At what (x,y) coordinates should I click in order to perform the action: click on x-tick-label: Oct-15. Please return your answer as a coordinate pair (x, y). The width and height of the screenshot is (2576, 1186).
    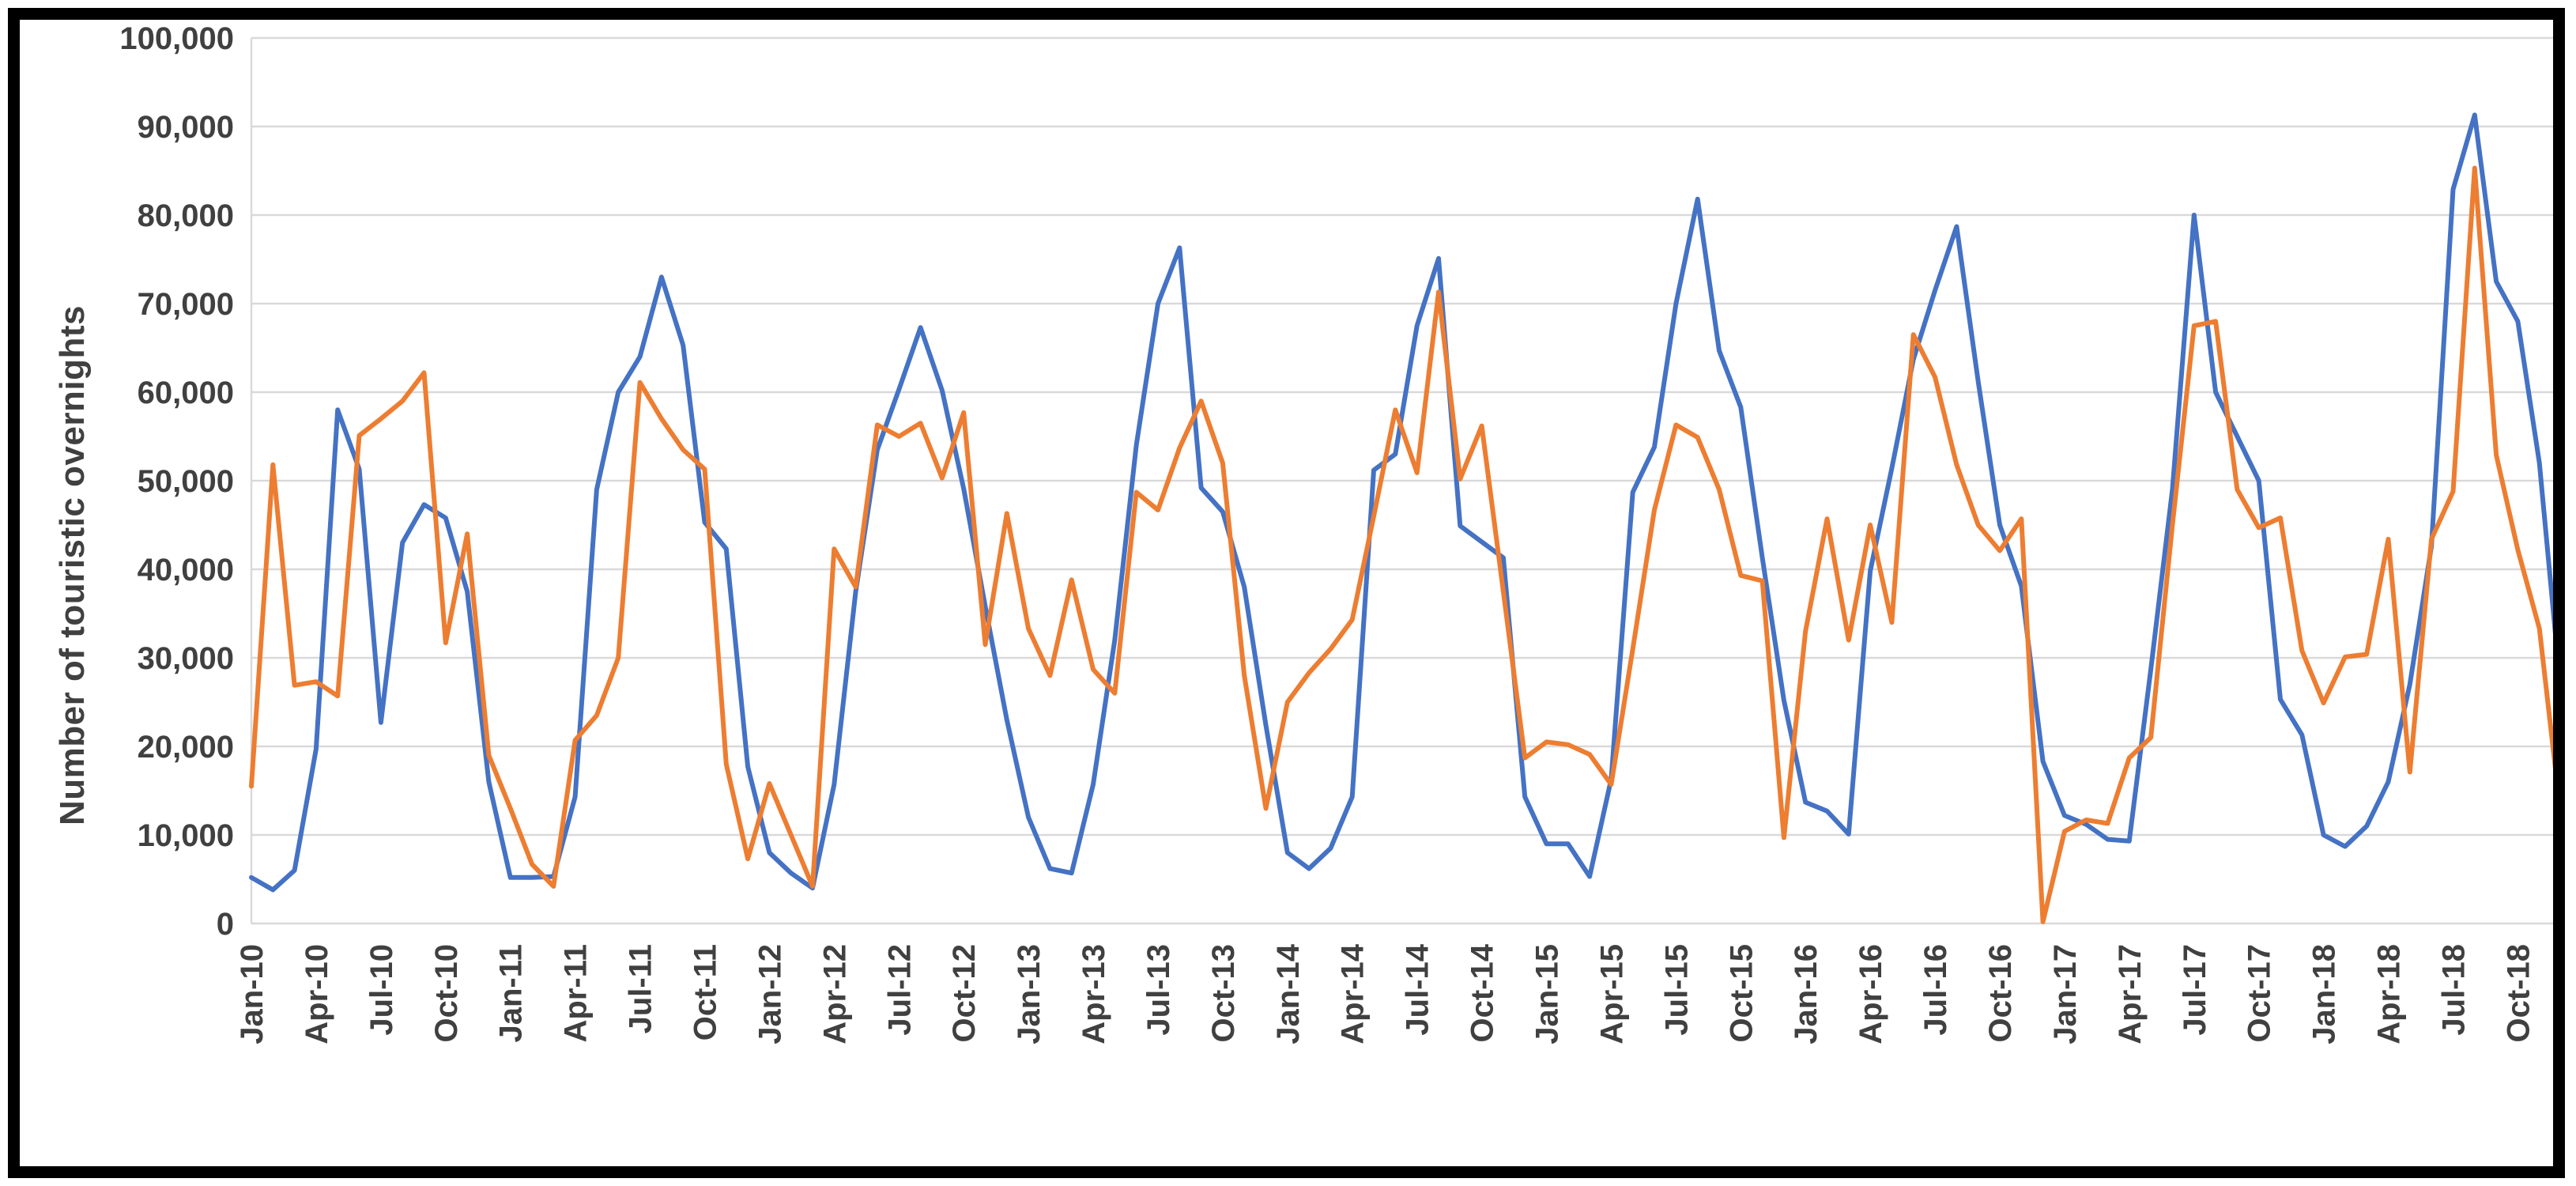
    Looking at the image, I should click on (1741, 993).